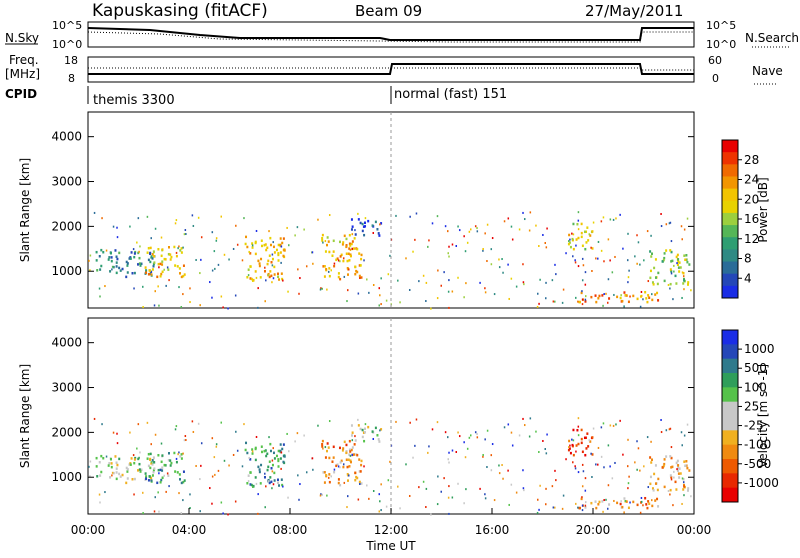 The width and height of the screenshot is (800, 558). Describe the element at coordinates (763, 416) in the screenshot. I see `velocity-colorbar-title-text: Velocity [m s^-1]` at that location.